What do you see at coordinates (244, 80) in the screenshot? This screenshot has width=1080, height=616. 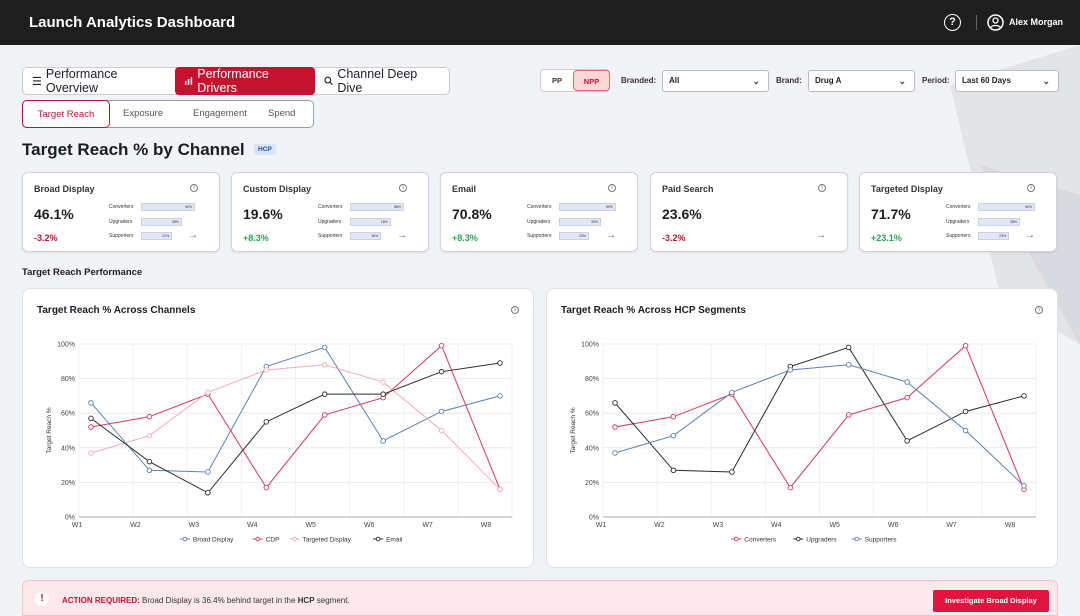 I see `tab-performance-drivers: Performance Drivers` at bounding box center [244, 80].